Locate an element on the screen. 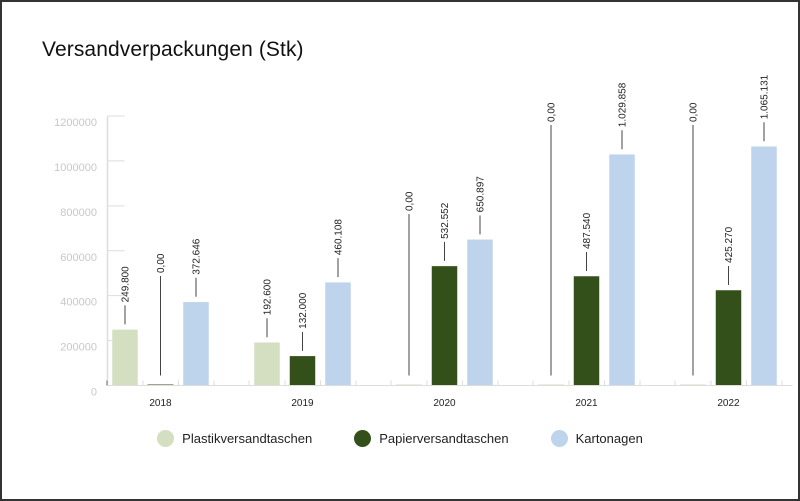  y-tick-label: 800000 is located at coordinates (78, 213).